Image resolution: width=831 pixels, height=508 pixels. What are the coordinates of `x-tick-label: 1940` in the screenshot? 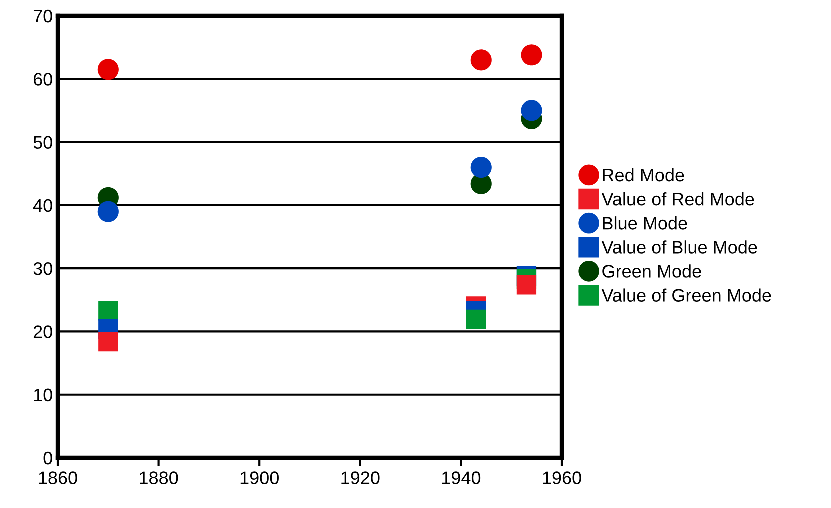 It's located at (461, 478).